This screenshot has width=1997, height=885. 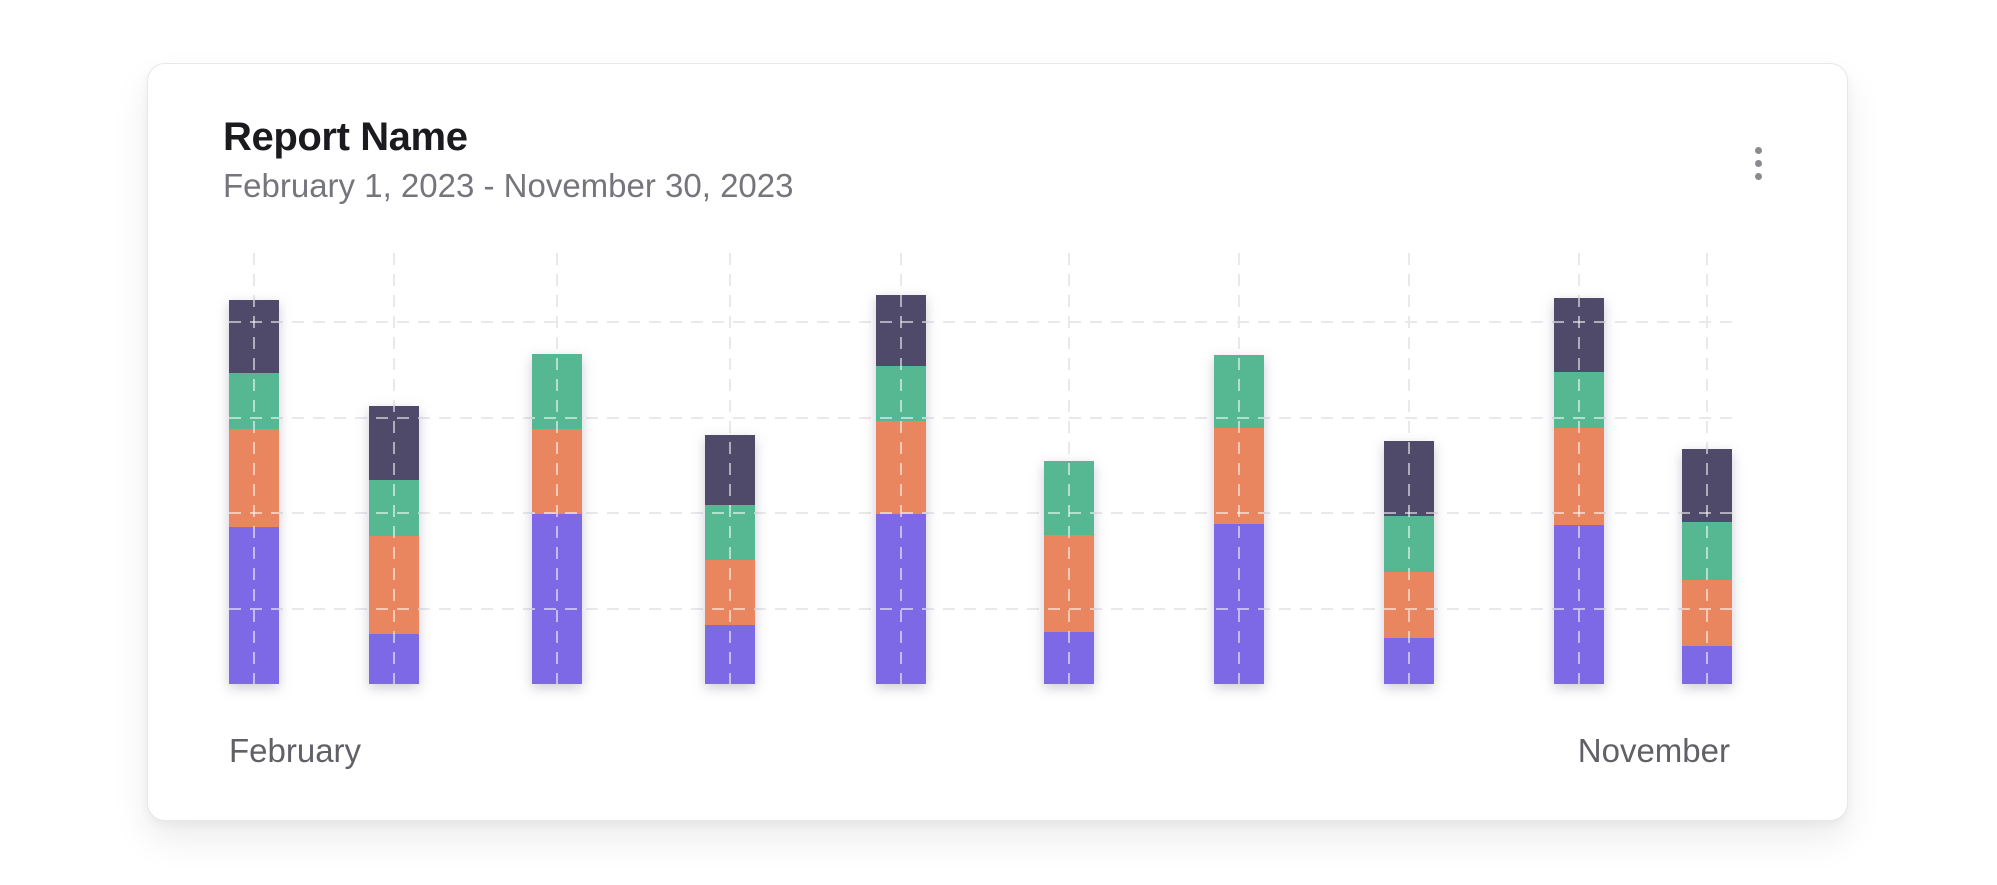 I want to click on bar-june-segment-green, so click(x=901, y=393).